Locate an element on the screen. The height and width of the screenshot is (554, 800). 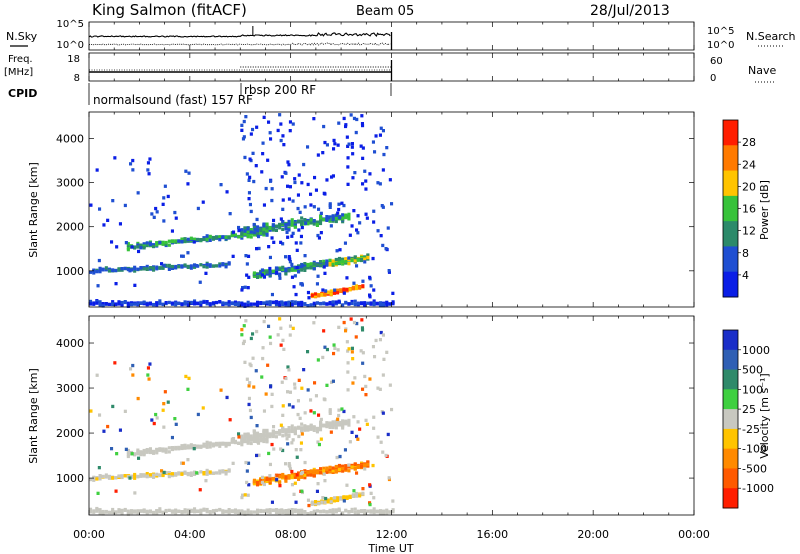
colorbar-segment is located at coordinates (730, 419).